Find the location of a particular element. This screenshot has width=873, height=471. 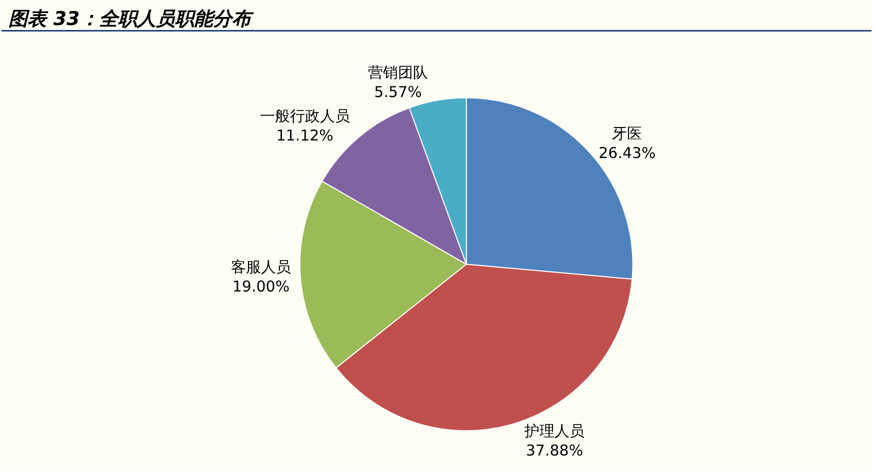

slice-label: 营销团队 is located at coordinates (398, 72).